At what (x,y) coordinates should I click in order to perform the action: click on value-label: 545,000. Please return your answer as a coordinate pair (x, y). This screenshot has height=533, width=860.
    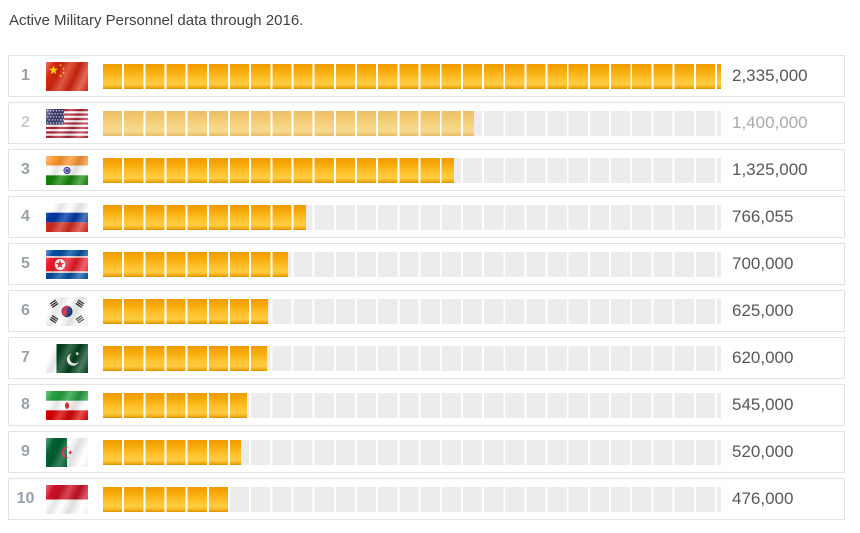
    Looking at the image, I should click on (763, 404).